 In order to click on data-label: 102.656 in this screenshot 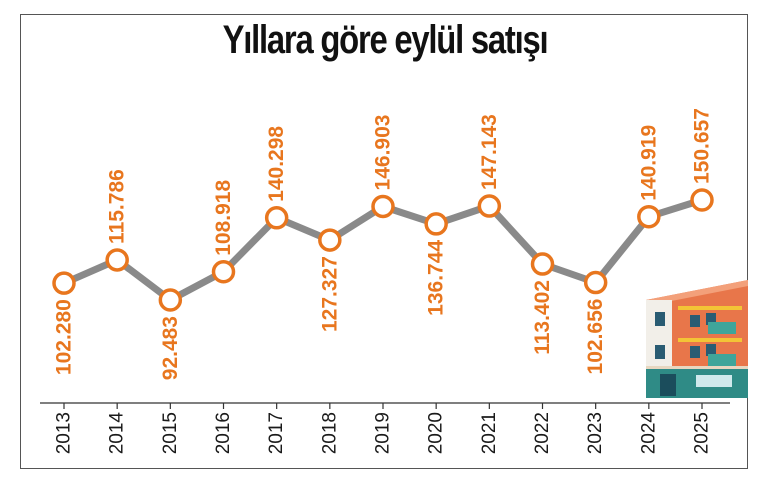, I will do `click(595, 337)`.